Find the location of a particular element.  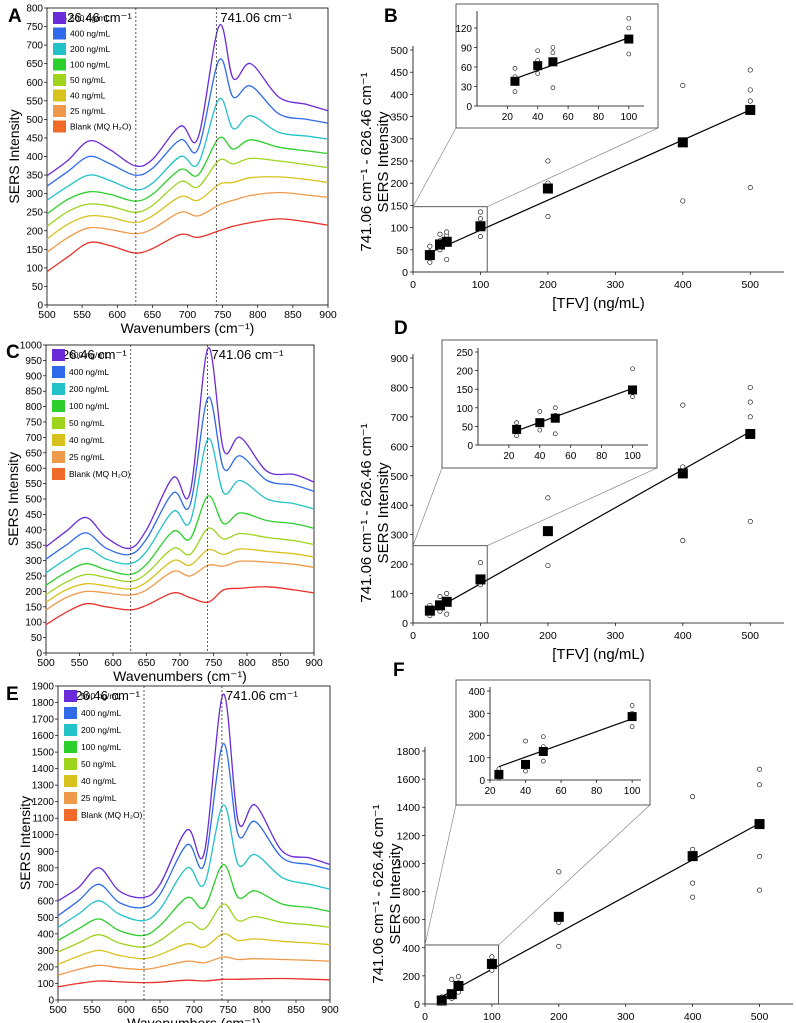

y-tick-label: 1200 is located at coordinates (43, 802).